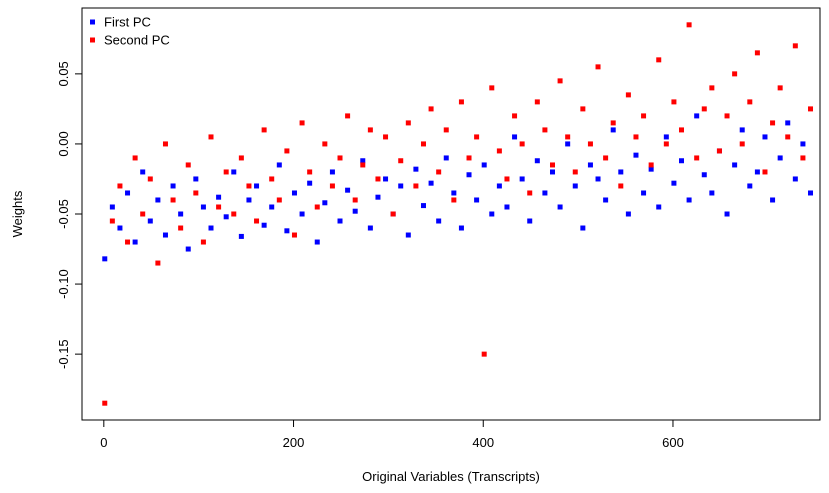 This screenshot has width=829, height=493. Describe the element at coordinates (63, 143) in the screenshot. I see `y-tick-label: 0.00` at that location.